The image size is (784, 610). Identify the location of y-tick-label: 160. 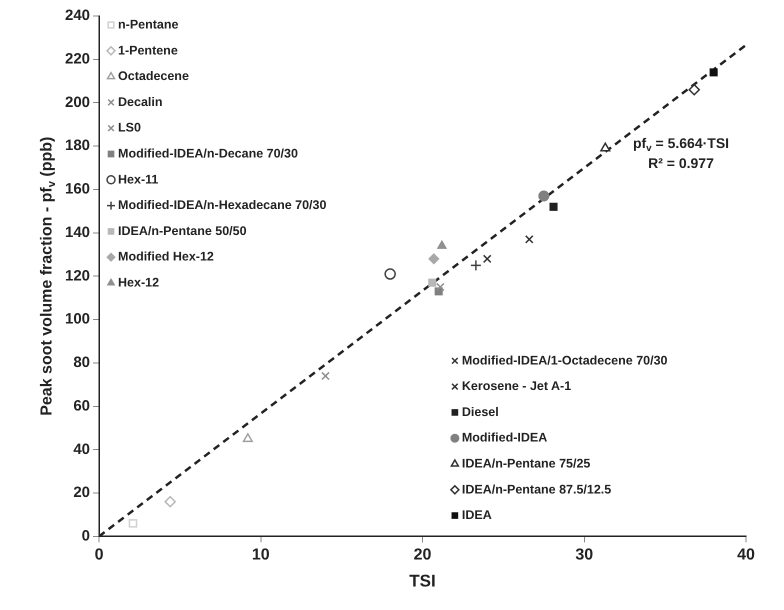
(77, 189).